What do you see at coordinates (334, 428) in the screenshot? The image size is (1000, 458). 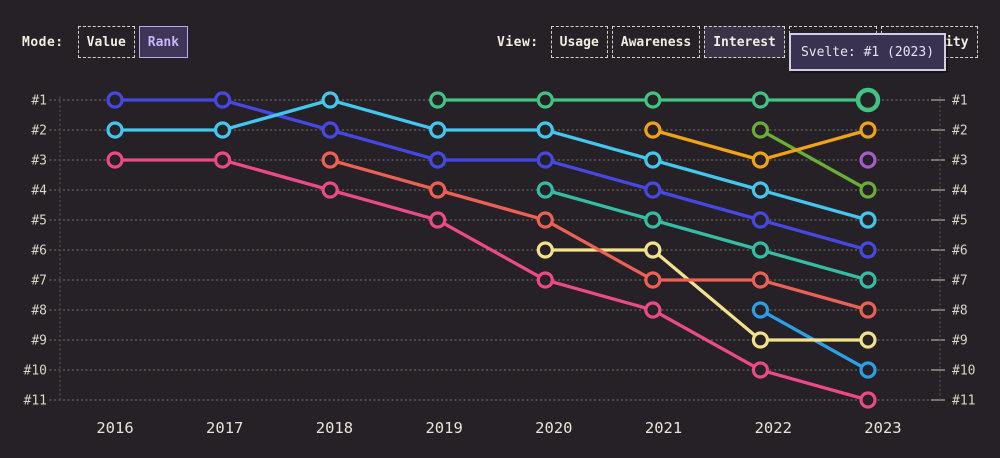 I see `x-axis-label-2018: 2018` at bounding box center [334, 428].